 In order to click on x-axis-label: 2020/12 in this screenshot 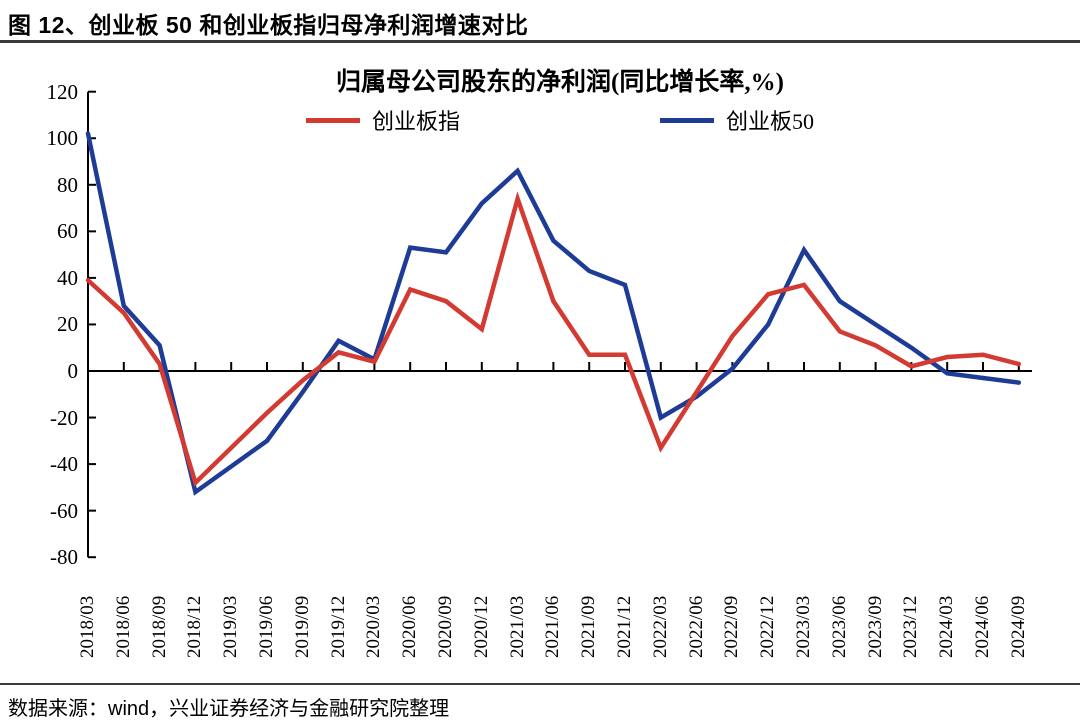, I will do `click(481, 626)`.